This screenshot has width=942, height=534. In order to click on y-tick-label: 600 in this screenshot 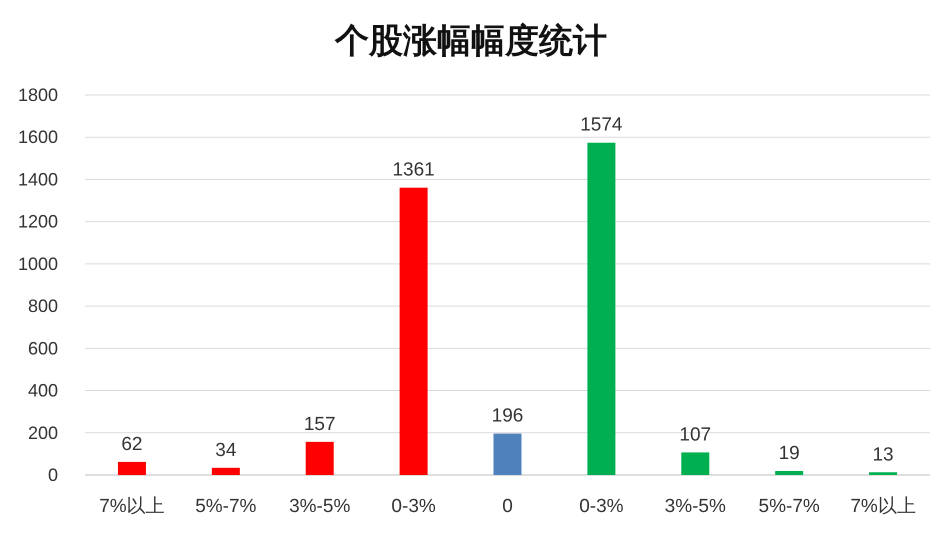, I will do `click(43, 348)`.